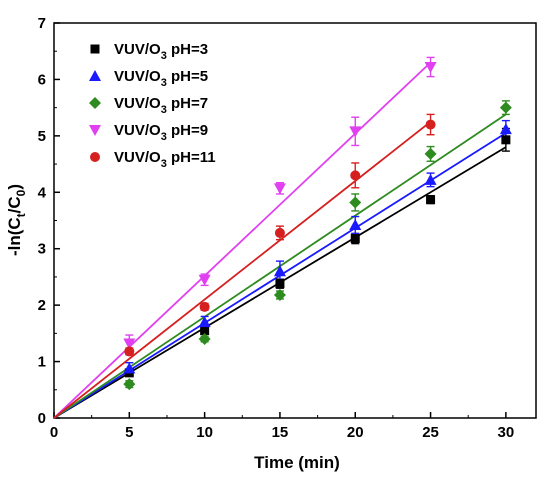 The width and height of the screenshot is (550, 478). I want to click on y-axis-title: -ln(Ct/C0), so click(16, 220).